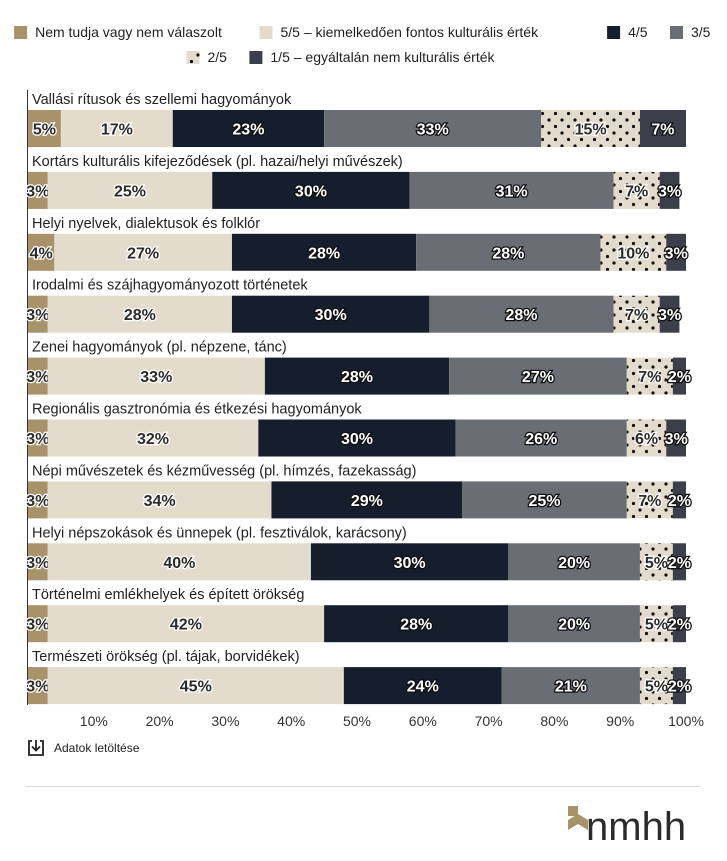 This screenshot has width=727, height=861. I want to click on data-label: 4%, so click(41, 253).